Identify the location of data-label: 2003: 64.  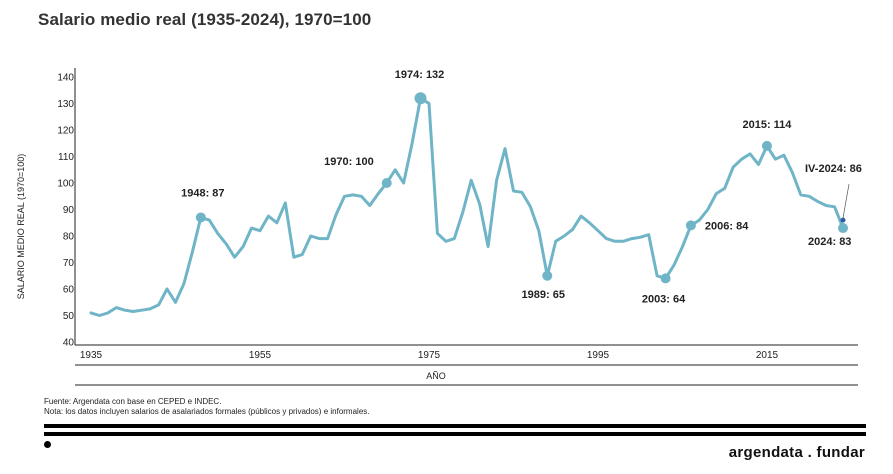
(664, 299).